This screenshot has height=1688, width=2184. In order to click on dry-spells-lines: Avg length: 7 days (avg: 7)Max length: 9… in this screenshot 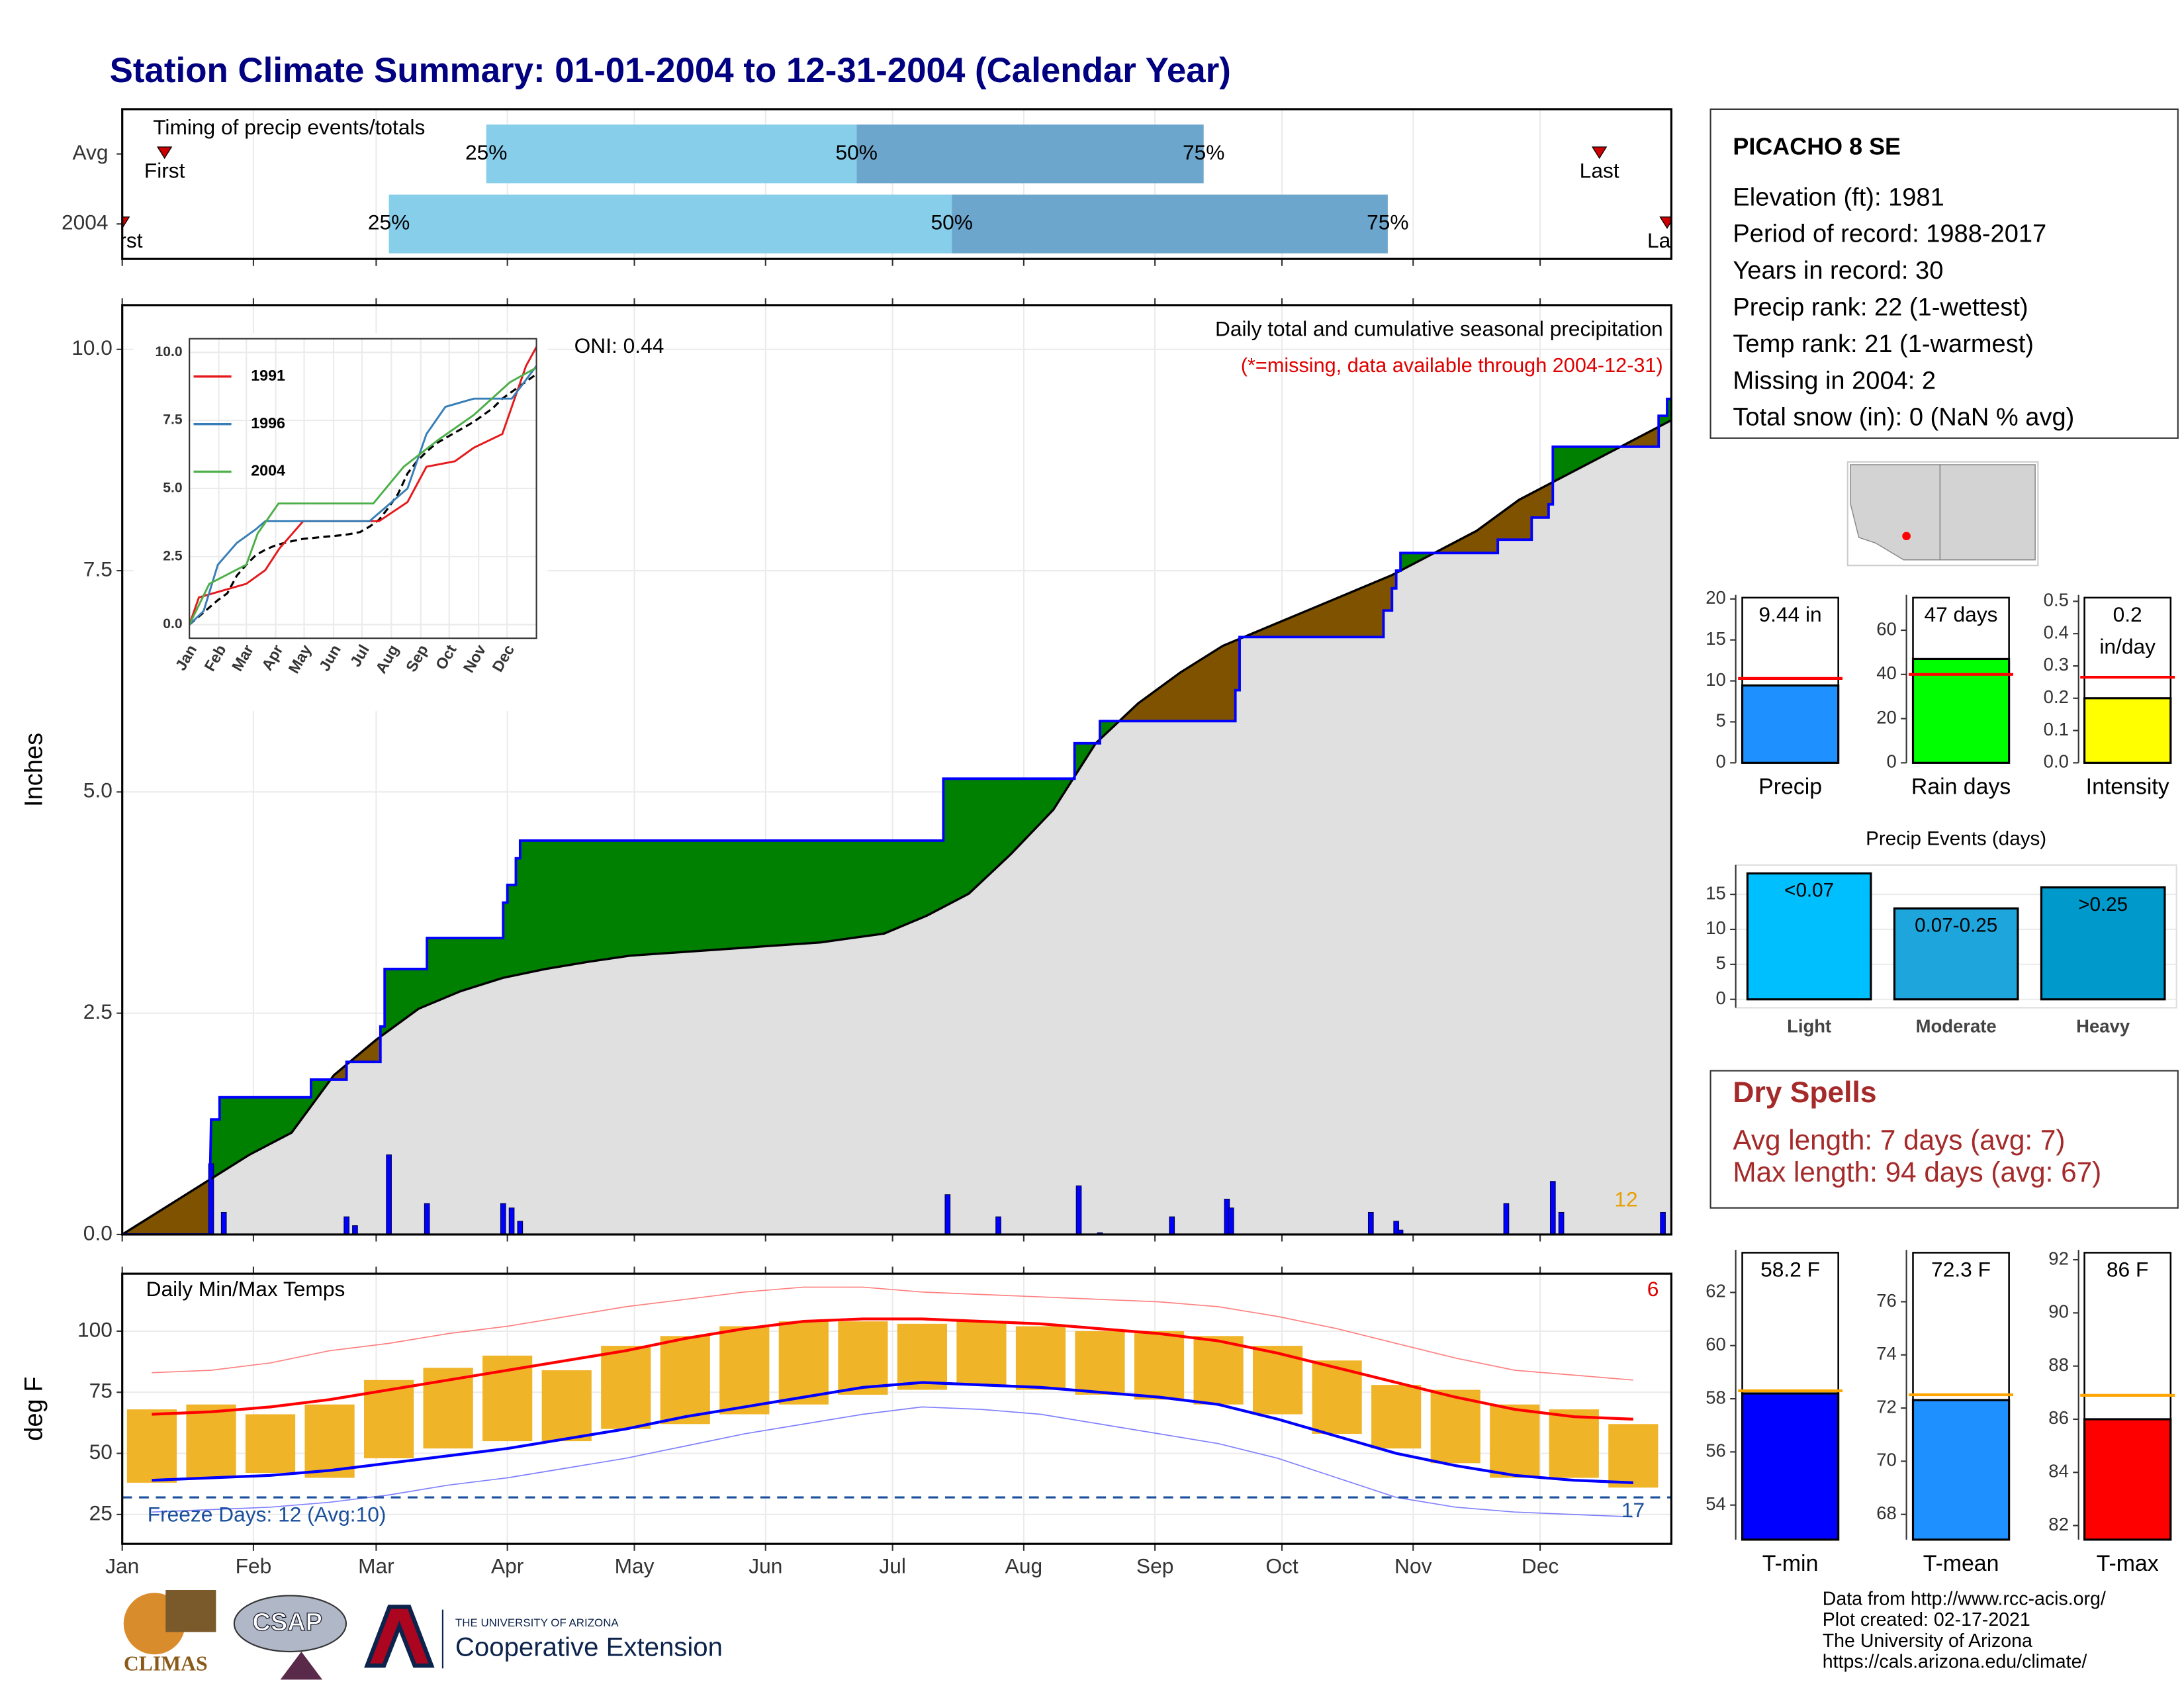, I will do `click(1917, 1156)`.